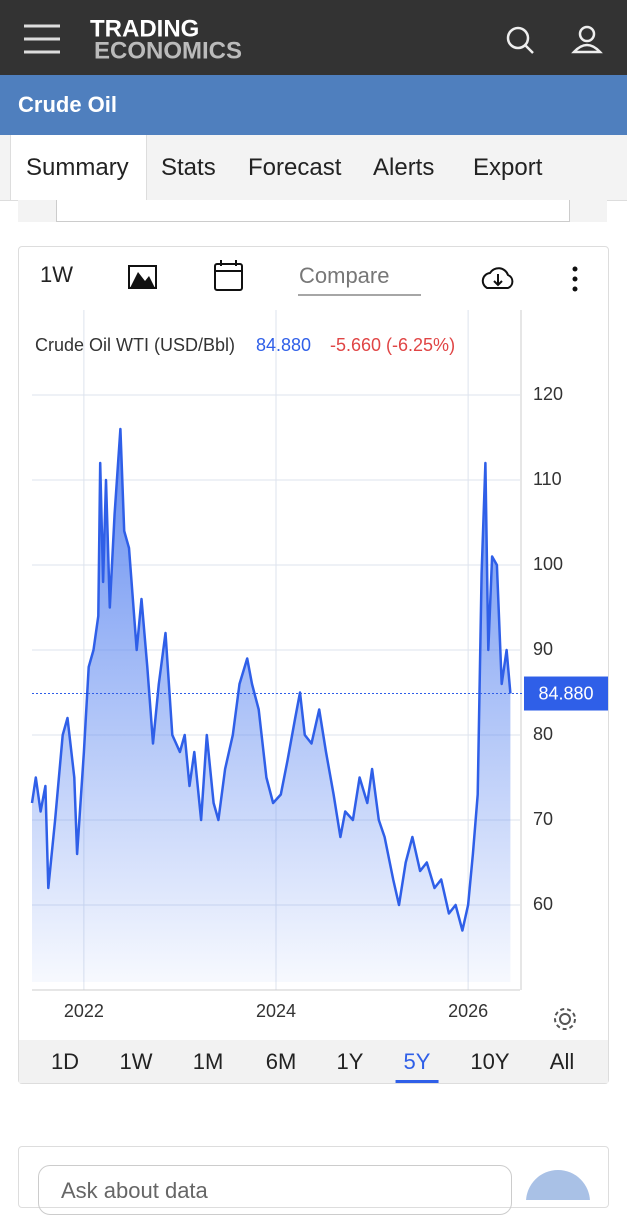 This screenshot has height=1216, width=627. I want to click on range-button: 1W, so click(136, 1061).